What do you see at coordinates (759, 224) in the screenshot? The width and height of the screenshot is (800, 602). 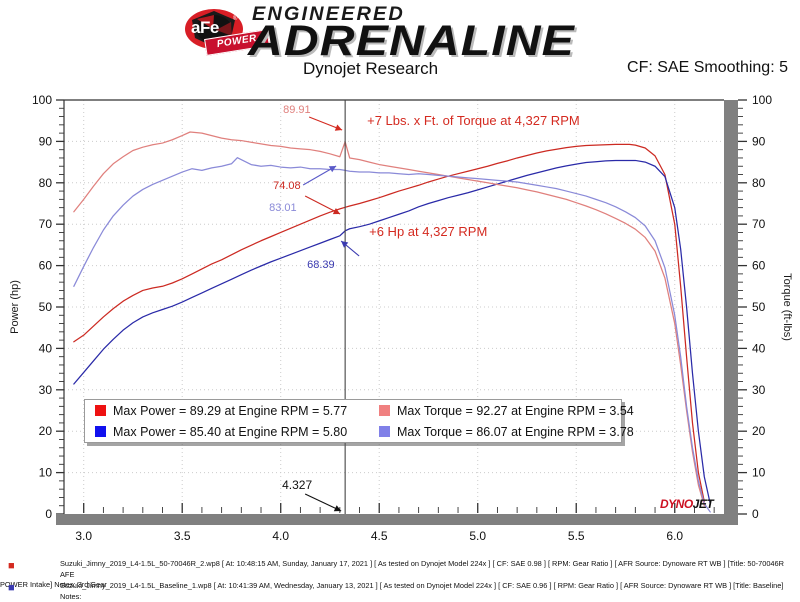 I see `y-axis-right-tick-label: 70` at bounding box center [759, 224].